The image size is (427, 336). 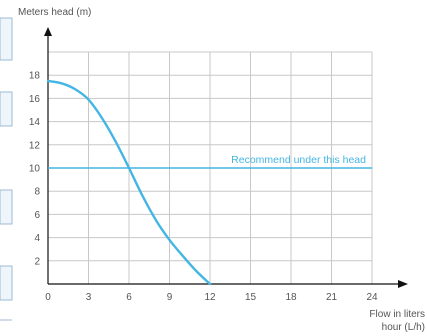 What do you see at coordinates (298, 160) in the screenshot?
I see `reference-line-label: Recommend under this head` at bounding box center [298, 160].